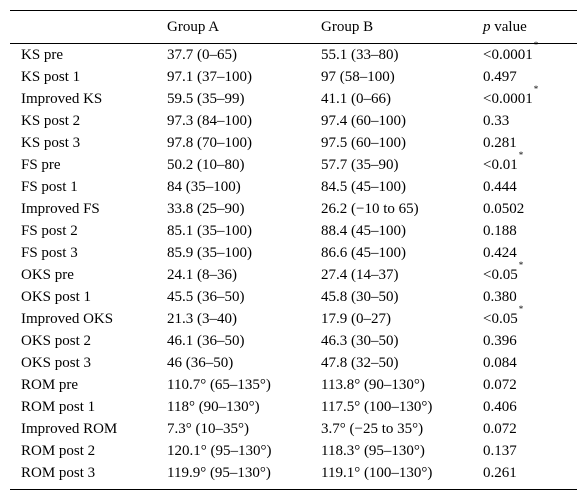 The width and height of the screenshot is (587, 501). Describe the element at coordinates (293, 77) in the screenshot. I see `table-row: KS post 1 97.1 (37–100) 97 (58–100) 0.497` at that location.